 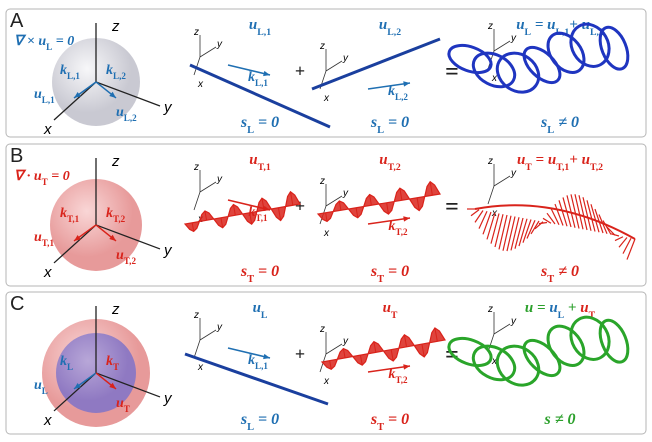 I want to click on wave-line, so click(x=260, y=96).